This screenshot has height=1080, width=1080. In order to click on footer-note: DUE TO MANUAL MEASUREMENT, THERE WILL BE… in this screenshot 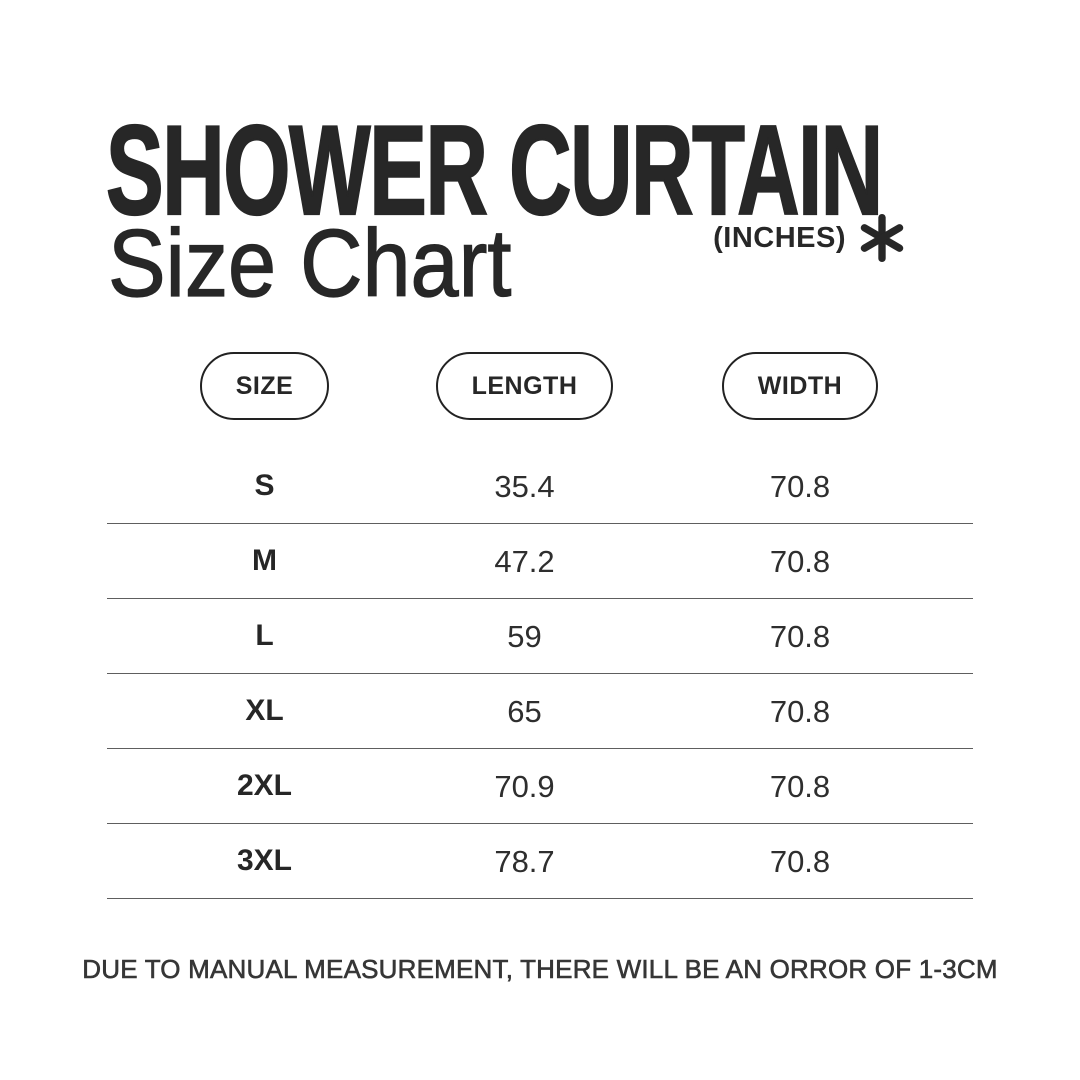, I will do `click(540, 969)`.